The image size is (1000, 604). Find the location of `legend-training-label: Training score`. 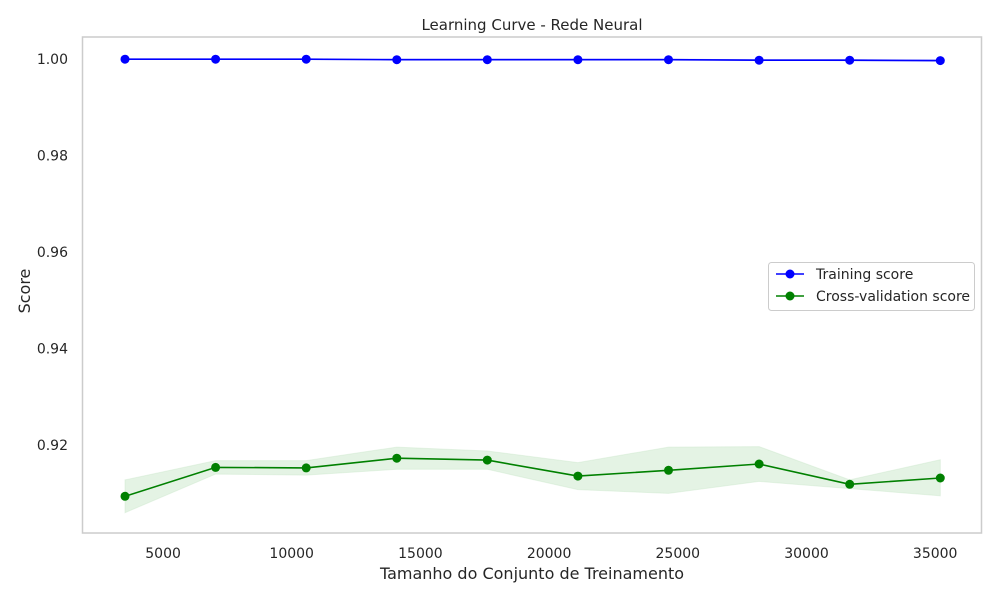

legend-training-label: Training score is located at coordinates (864, 275).